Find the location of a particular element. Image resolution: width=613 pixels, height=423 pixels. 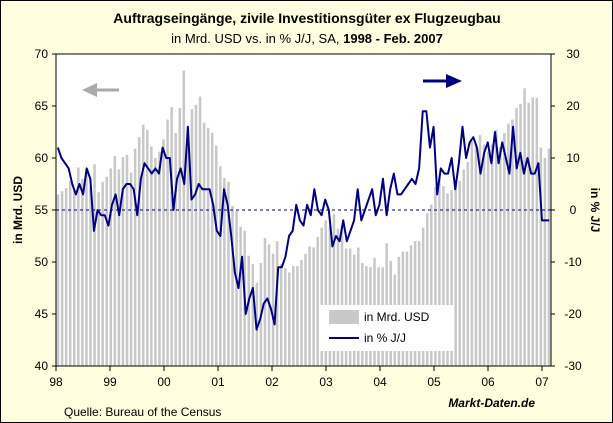

x-tick-label: 98 is located at coordinates (56, 382).